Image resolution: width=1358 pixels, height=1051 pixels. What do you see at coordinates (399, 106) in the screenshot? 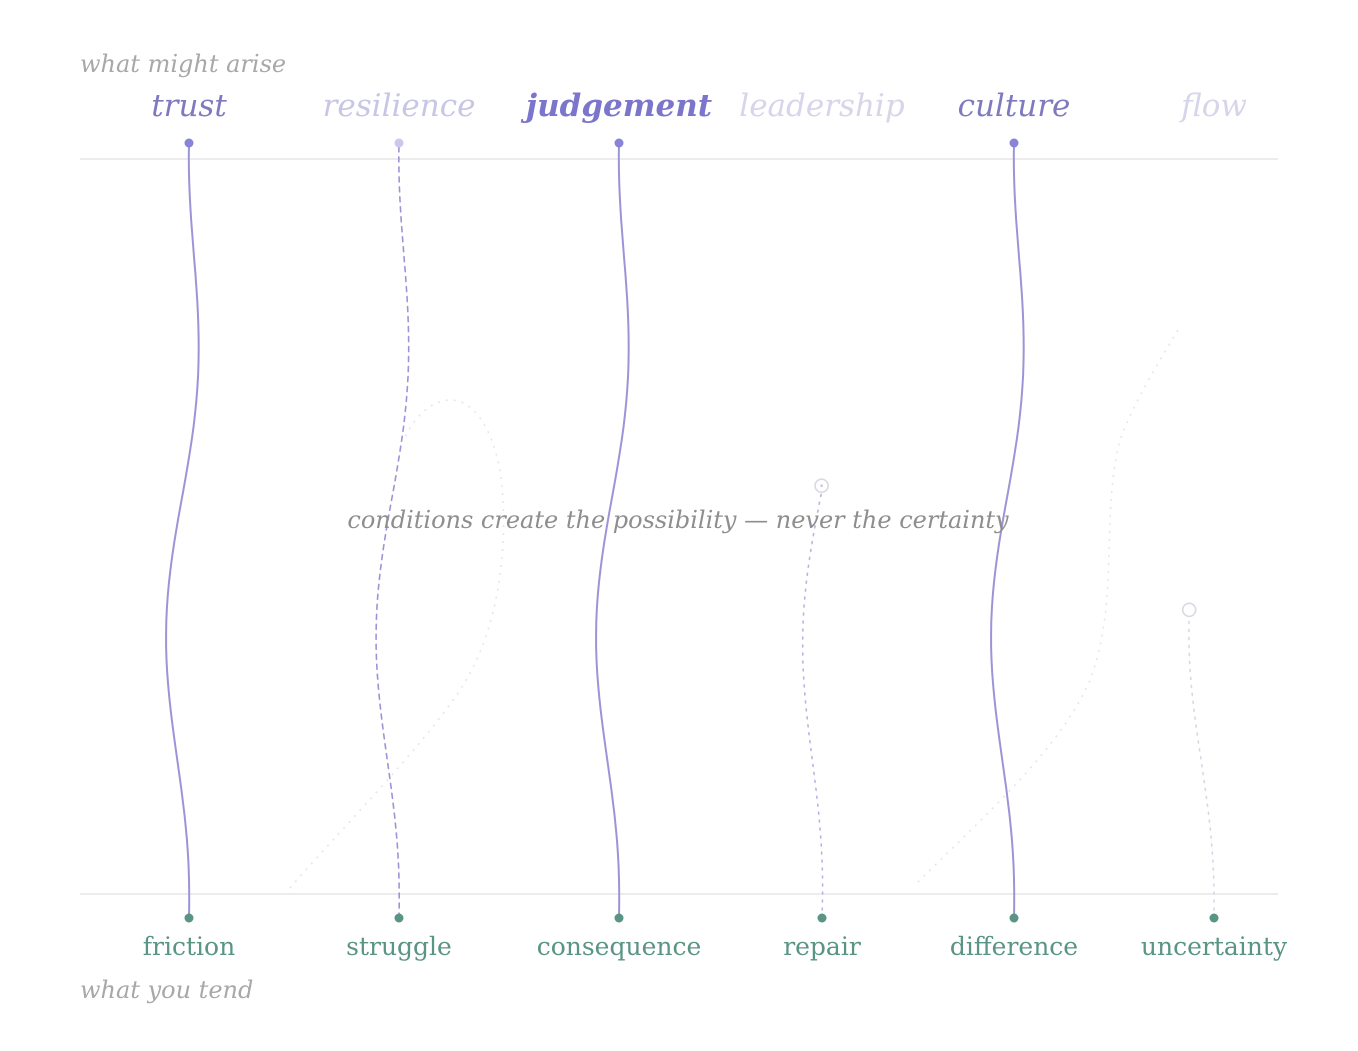
I see `arise-label-resilience: resilience` at bounding box center [399, 106].